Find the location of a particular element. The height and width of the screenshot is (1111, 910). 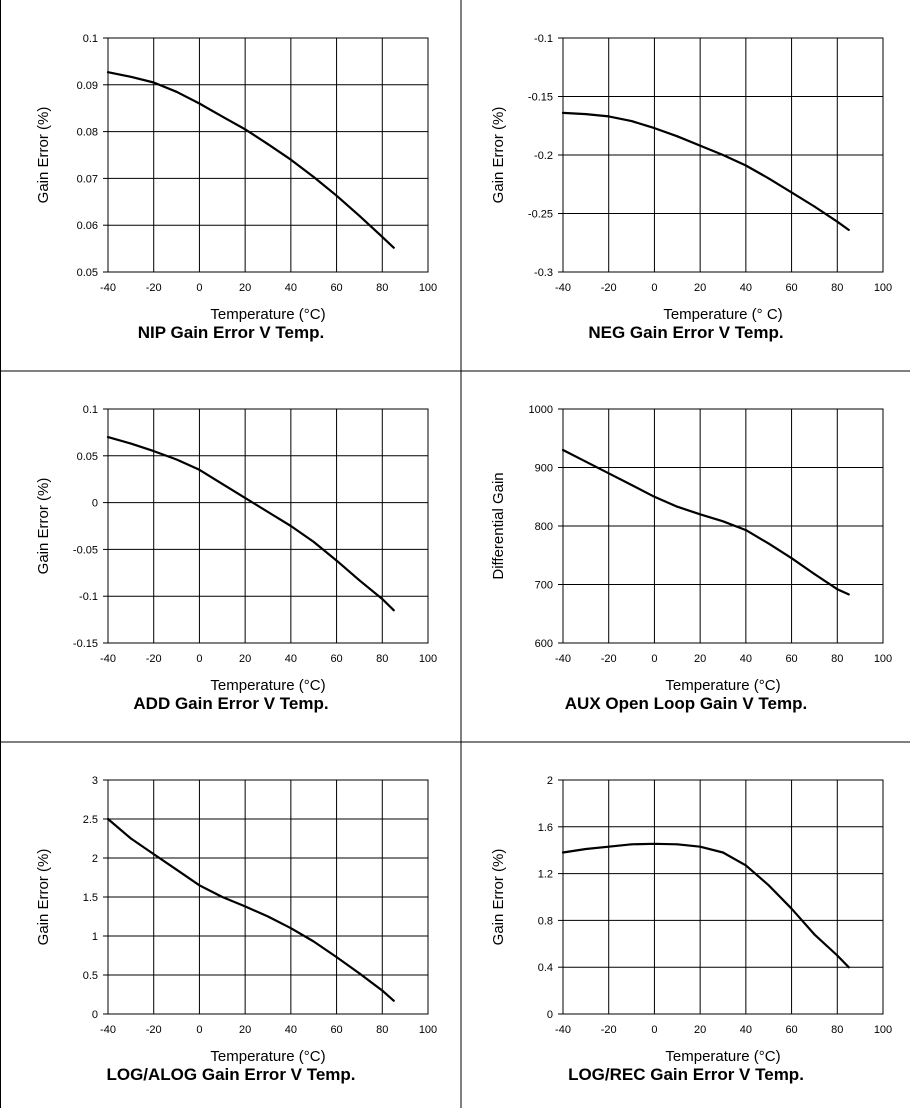

y-tick-label: 0.05 is located at coordinates (87, 457).